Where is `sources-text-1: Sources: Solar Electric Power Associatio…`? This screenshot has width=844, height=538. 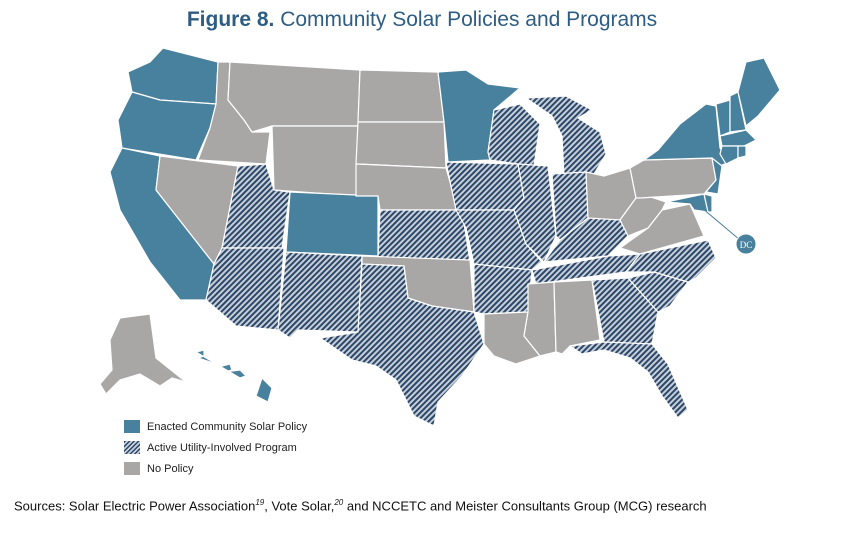 sources-text-1: Sources: Solar Electric Power Associatio… is located at coordinates (135, 506).